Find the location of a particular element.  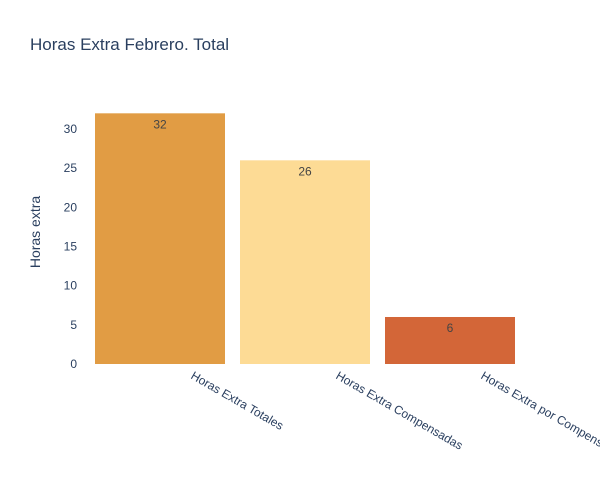

bar-value-label: 32 is located at coordinates (160, 124).